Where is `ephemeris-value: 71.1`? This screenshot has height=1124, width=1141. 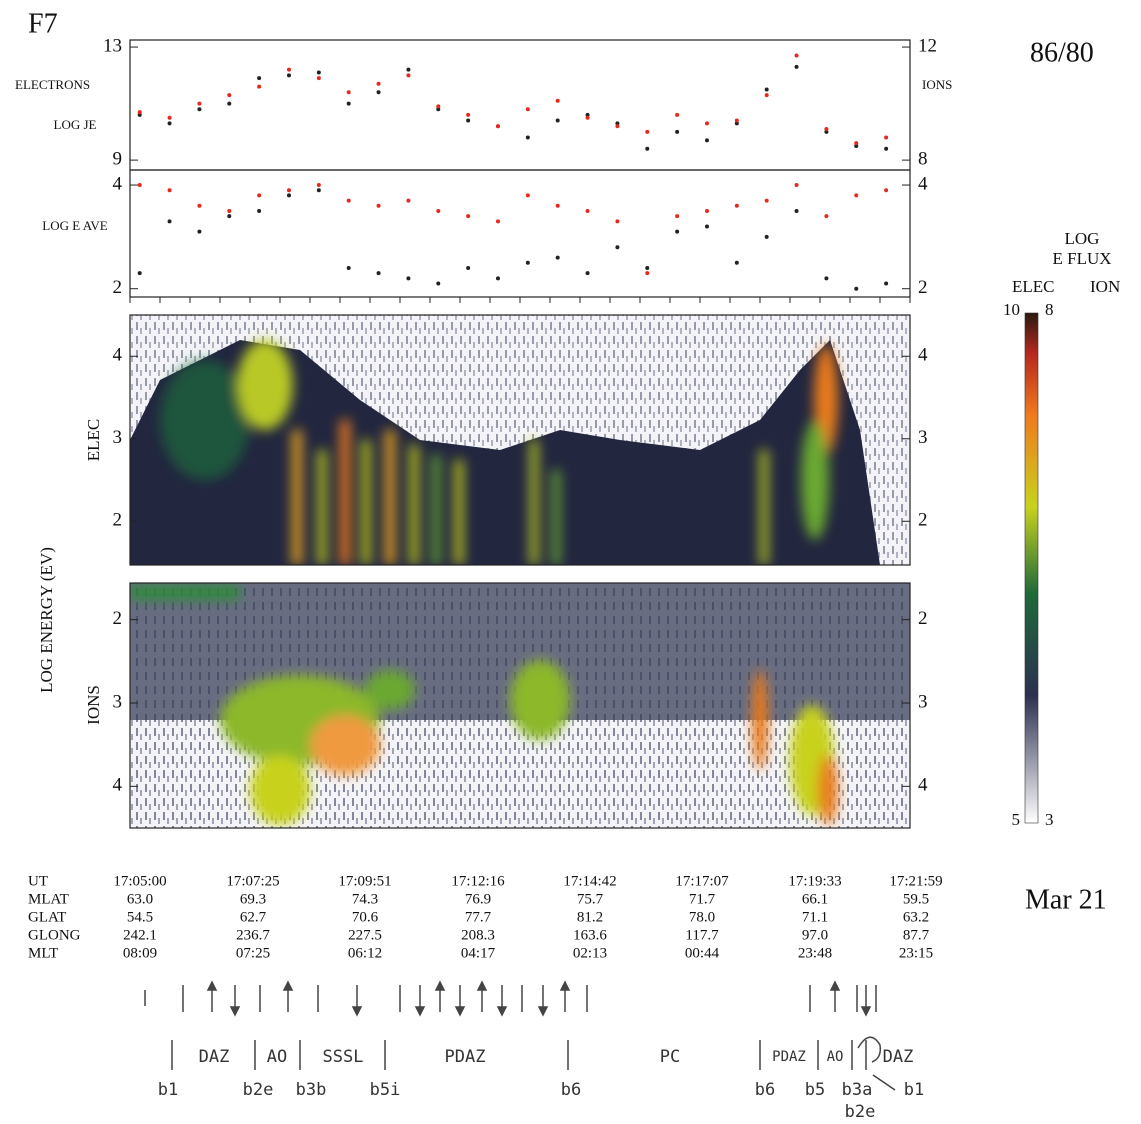 ephemeris-value: 71.1 is located at coordinates (815, 917).